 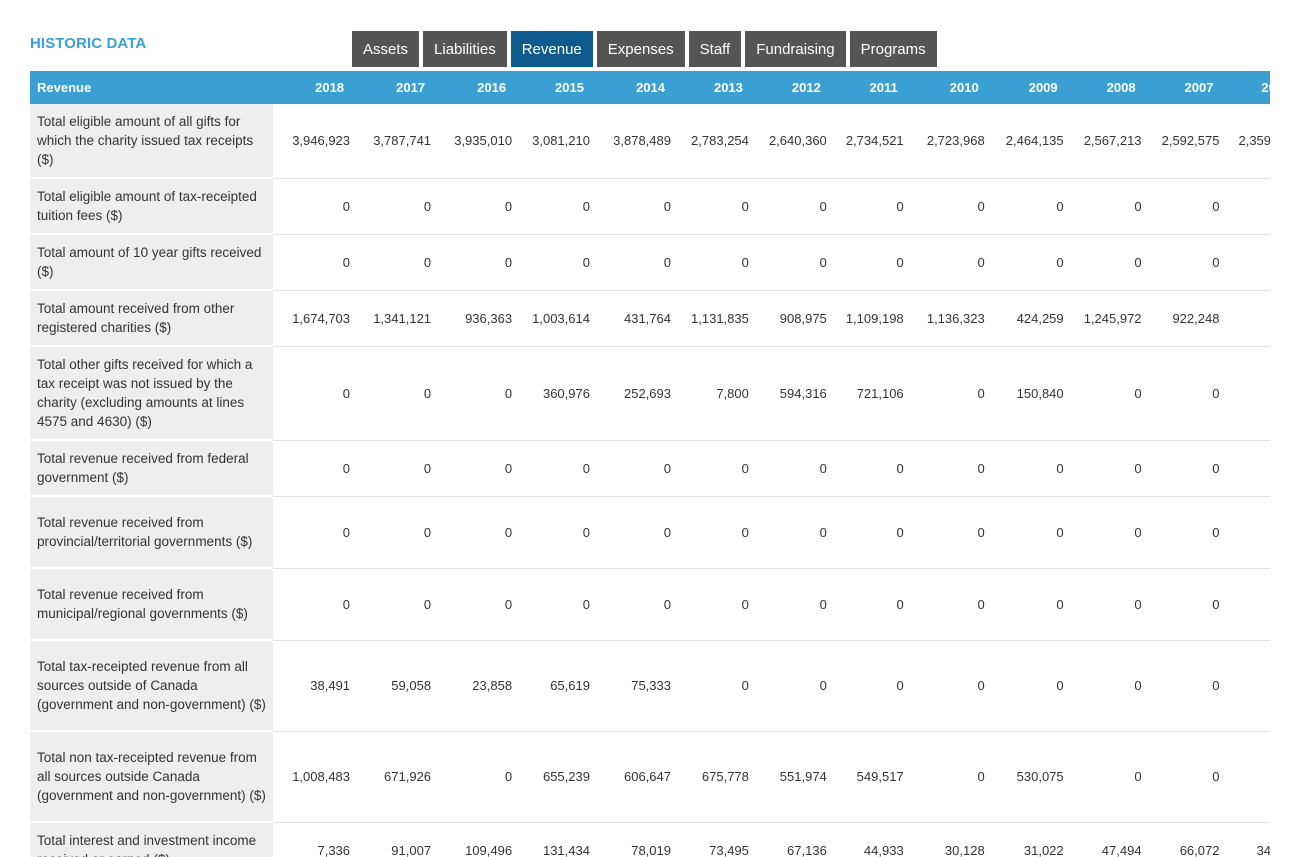 I want to click on column-header-year: 2016, so click(x=474, y=87).